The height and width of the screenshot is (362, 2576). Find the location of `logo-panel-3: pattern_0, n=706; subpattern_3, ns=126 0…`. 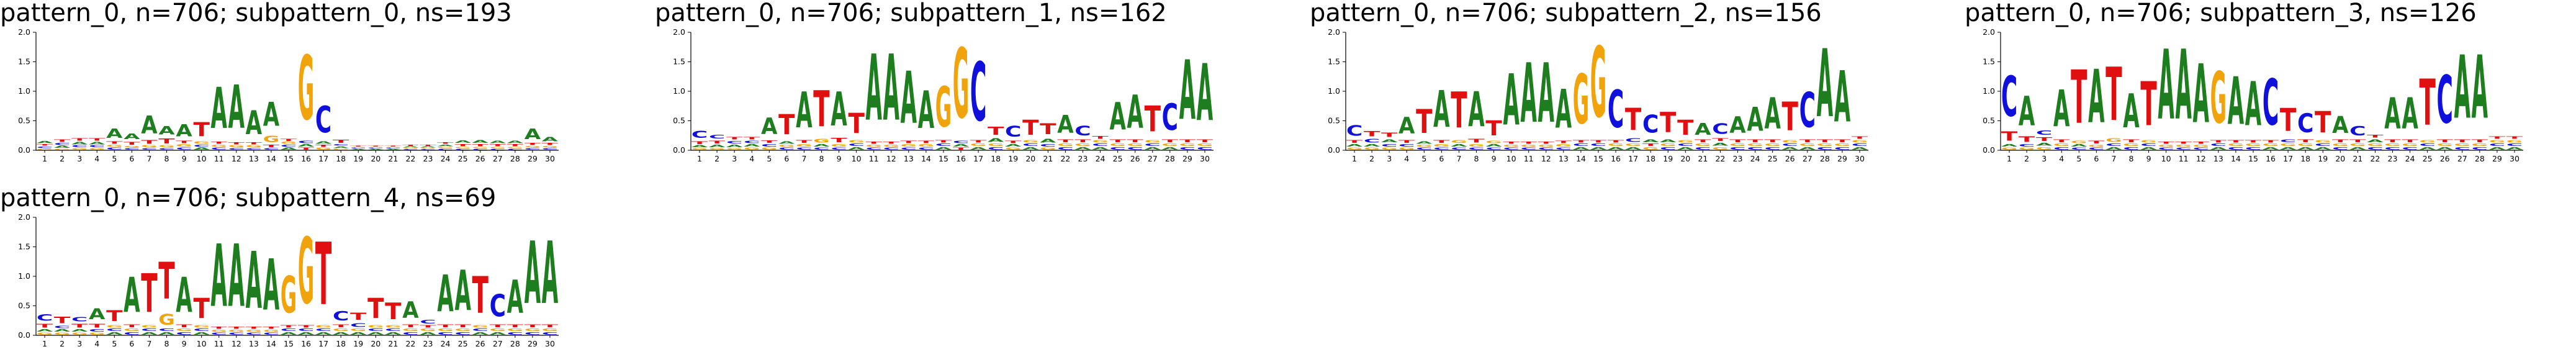

logo-panel-3: pattern_0, n=706; subpattern_3, ns=126 0… is located at coordinates (2270, 88).